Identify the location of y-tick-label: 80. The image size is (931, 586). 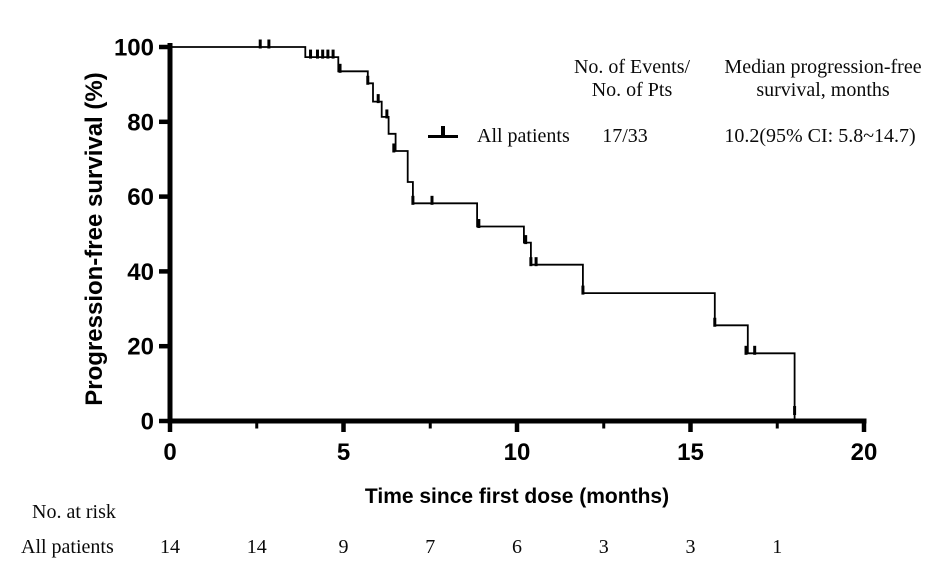
(140, 122).